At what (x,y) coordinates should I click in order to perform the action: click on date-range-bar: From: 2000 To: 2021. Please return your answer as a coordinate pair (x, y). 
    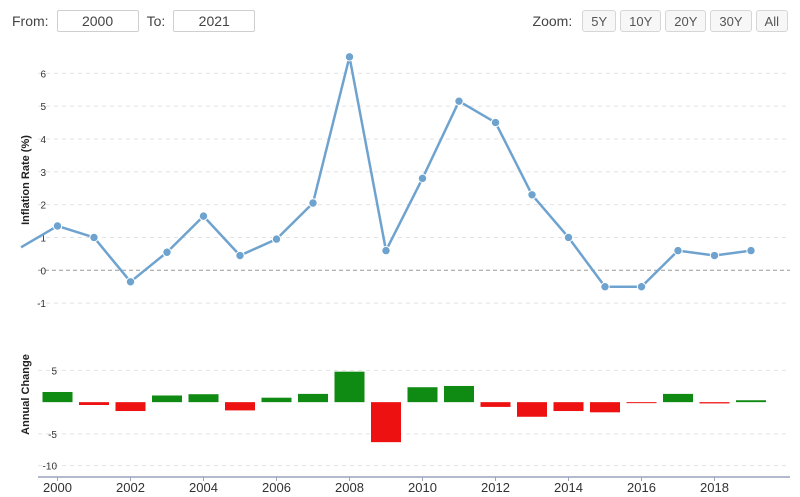
    Looking at the image, I should click on (137, 21).